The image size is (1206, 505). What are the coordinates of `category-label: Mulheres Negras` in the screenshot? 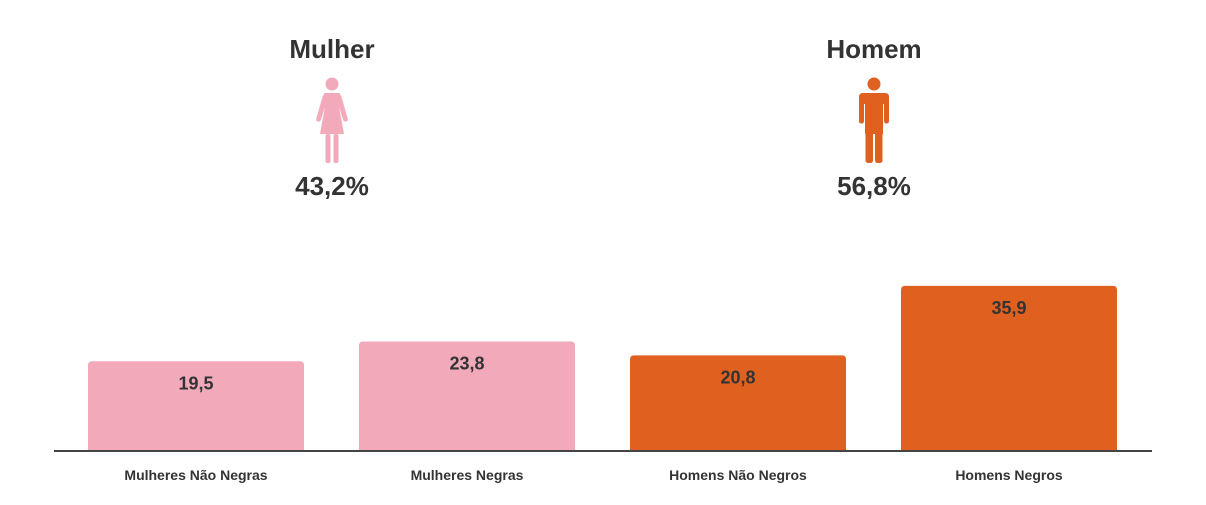 It's located at (467, 475).